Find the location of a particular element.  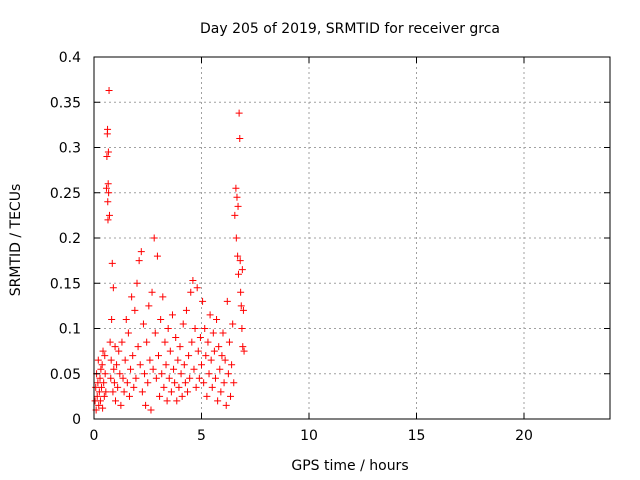

y-tick-label: 0.1 is located at coordinates (70, 330).